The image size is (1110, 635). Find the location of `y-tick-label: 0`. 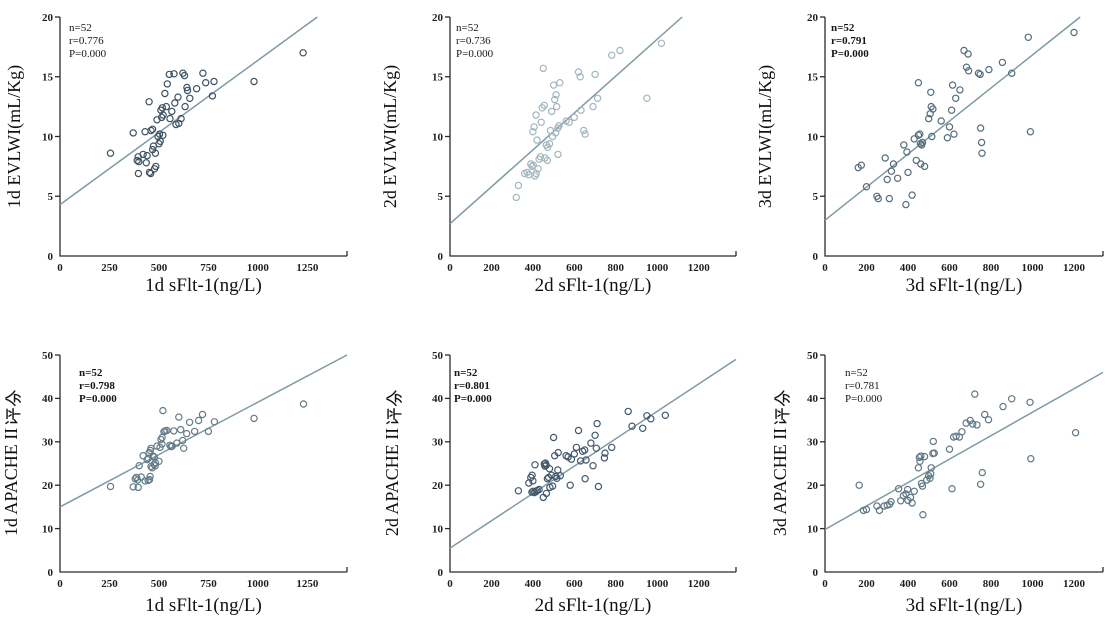

y-tick-label: 0 is located at coordinates (816, 573).